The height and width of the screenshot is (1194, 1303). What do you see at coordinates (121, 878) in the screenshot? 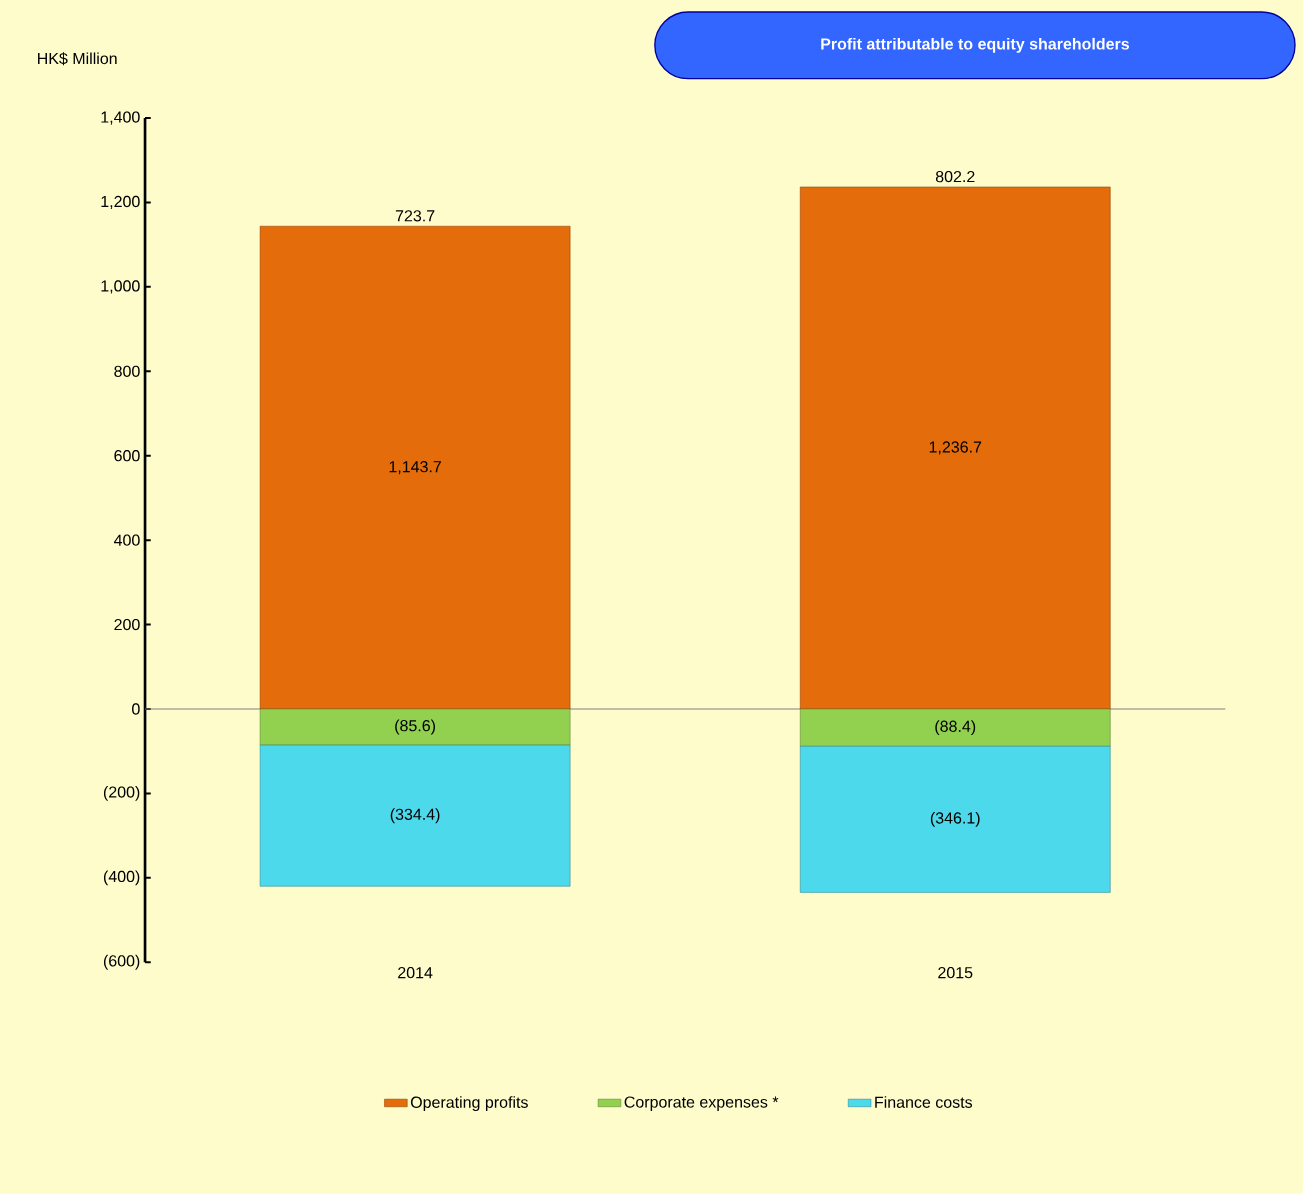
I see `y-tick-label: (400)` at bounding box center [121, 878].